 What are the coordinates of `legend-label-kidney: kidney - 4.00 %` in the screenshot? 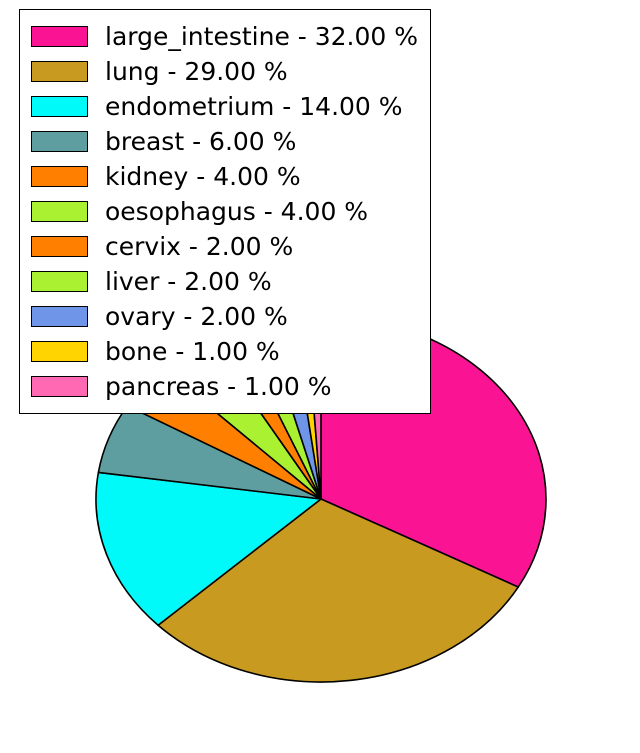 It's located at (203, 176).